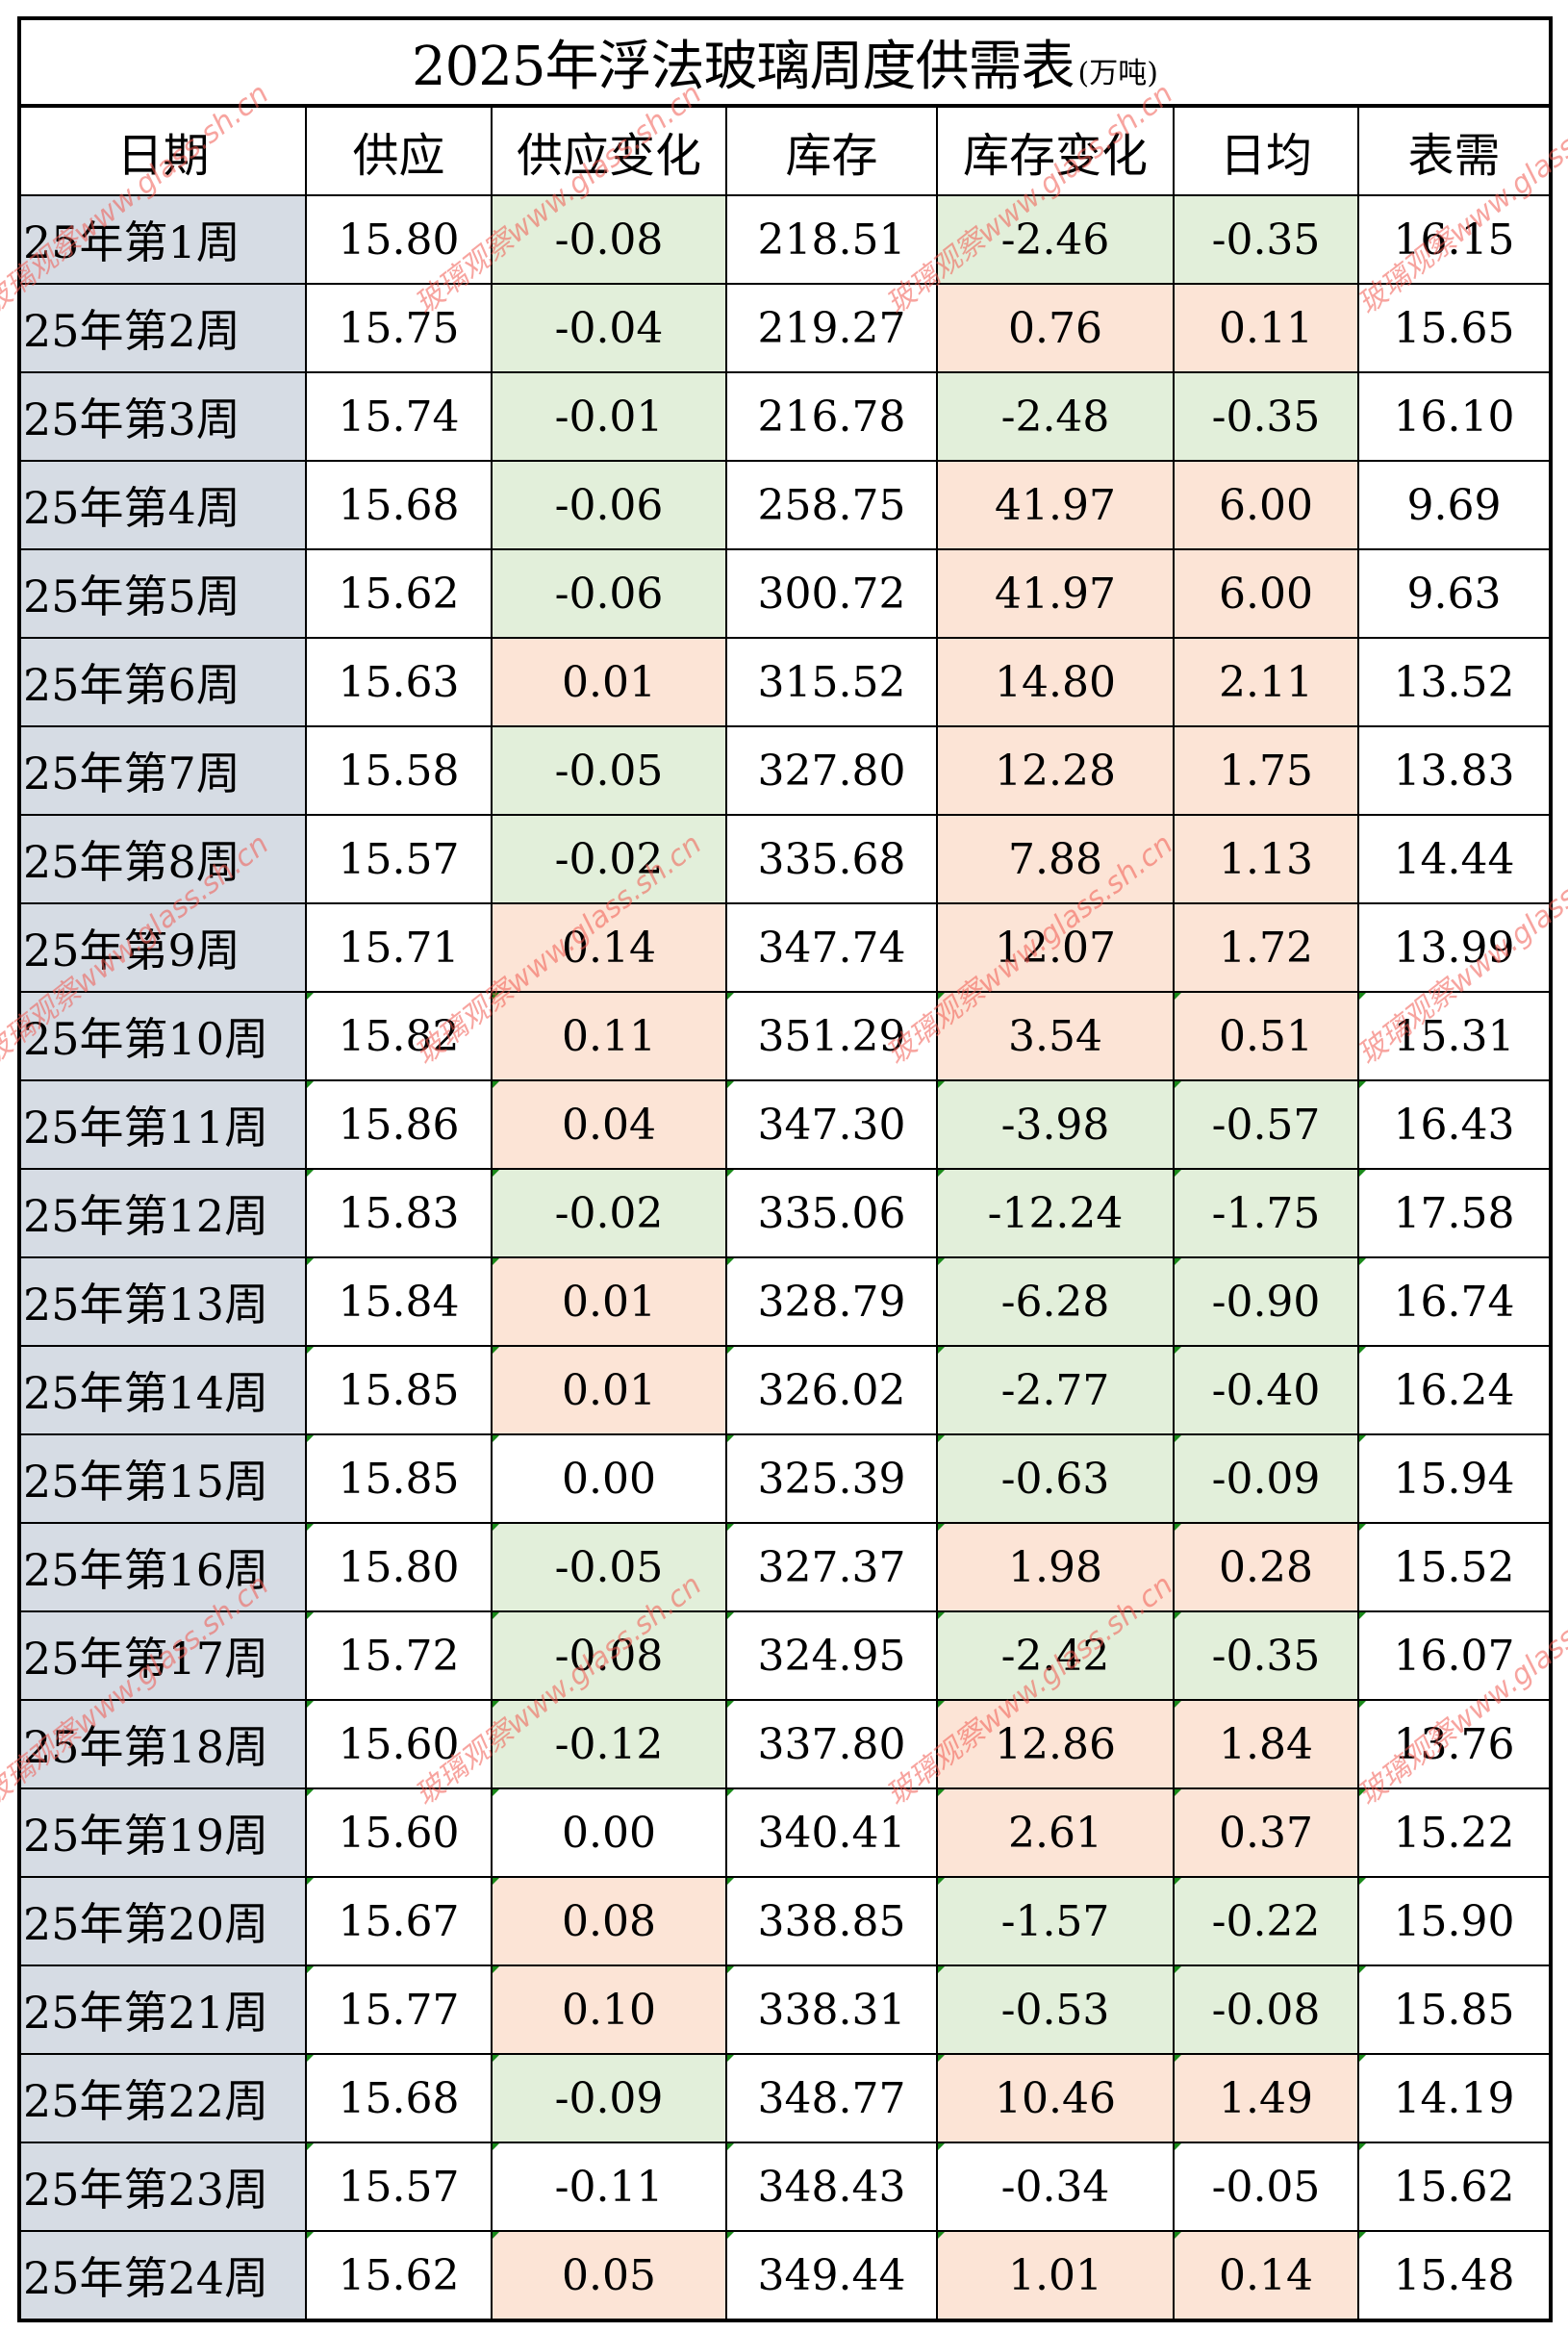 The width and height of the screenshot is (1568, 2332). Describe the element at coordinates (785, 152) in the screenshot. I see `header-row: 日期 供应 供应变化 库存 库存变化 日均 表需` at that location.